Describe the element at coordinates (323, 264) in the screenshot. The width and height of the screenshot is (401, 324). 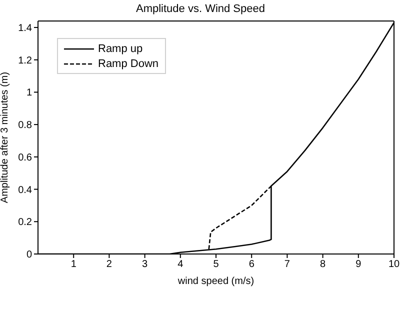
I see `x-tick-label: 8` at that location.